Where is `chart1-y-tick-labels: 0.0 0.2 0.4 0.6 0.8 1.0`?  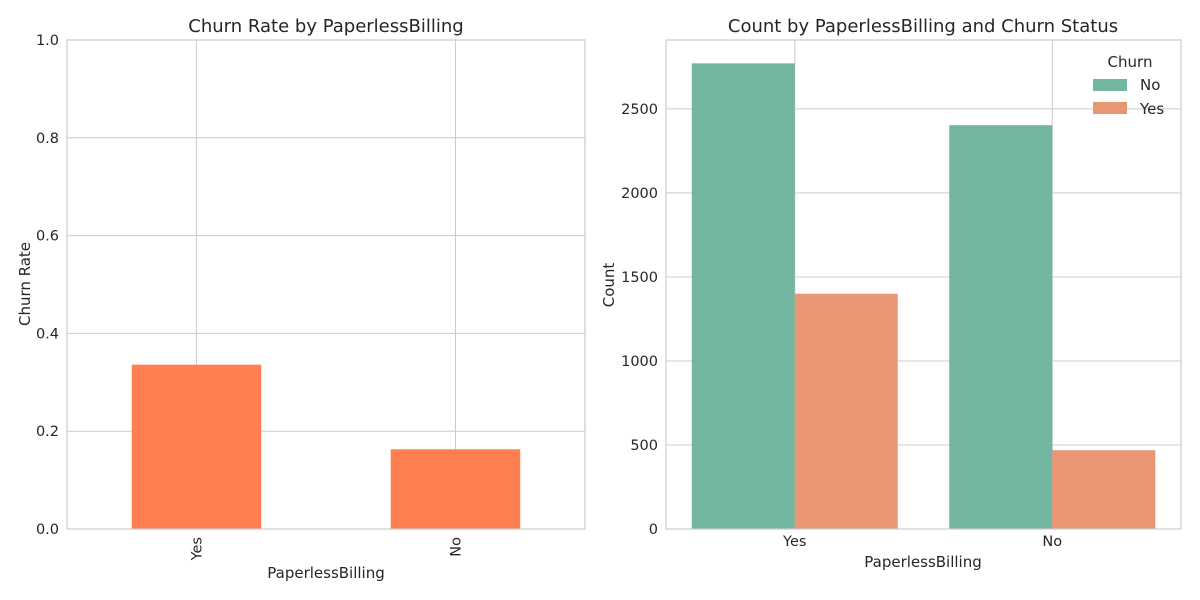 chart1-y-tick-labels: 0.0 0.2 0.4 0.6 0.8 1.0 is located at coordinates (47, 285).